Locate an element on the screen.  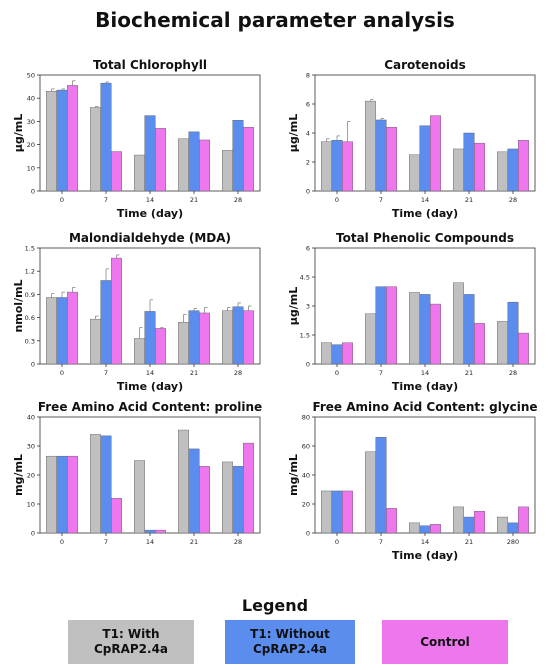
legend-item-control: Control is located at coordinates (445, 642).